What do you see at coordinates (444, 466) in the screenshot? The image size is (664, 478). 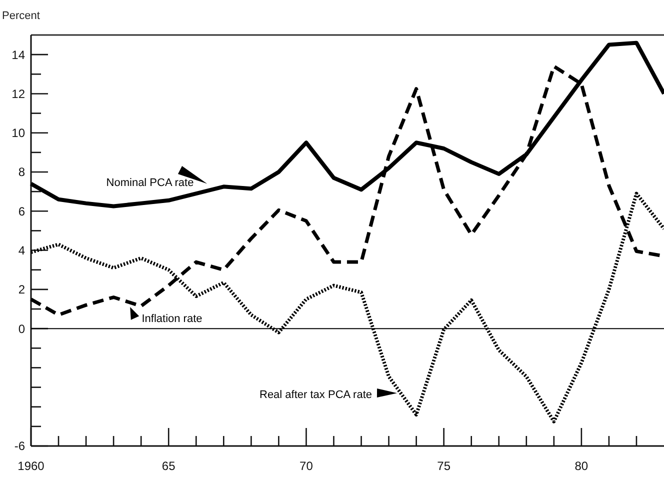 I see `x-tick-label: 75` at bounding box center [444, 466].